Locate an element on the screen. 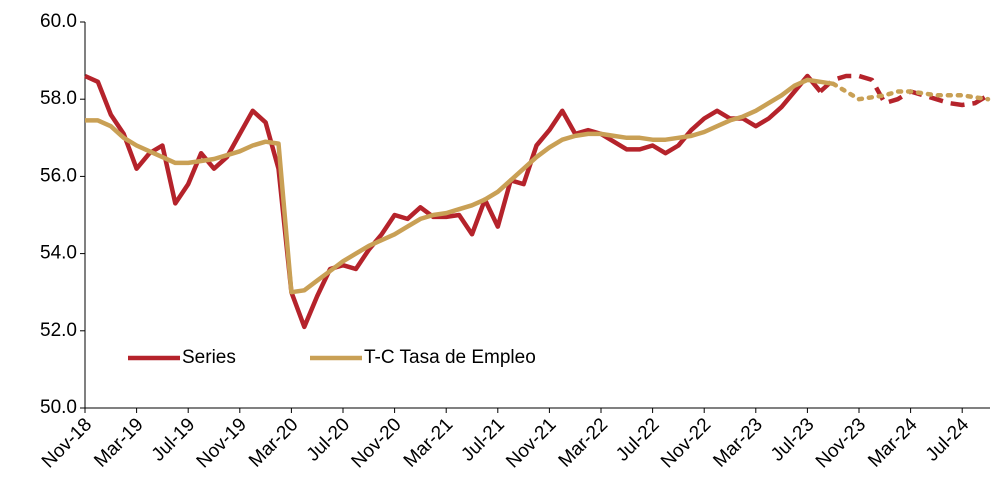  x-tick-label: Jul-24 is located at coordinates (948, 440).